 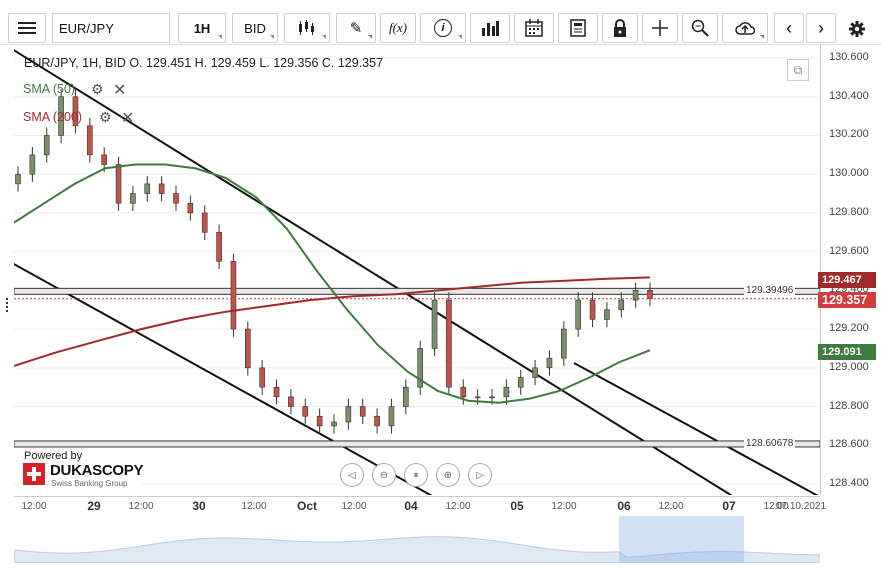 What do you see at coordinates (729, 506) in the screenshot?
I see `x-tick-label: 07` at bounding box center [729, 506].